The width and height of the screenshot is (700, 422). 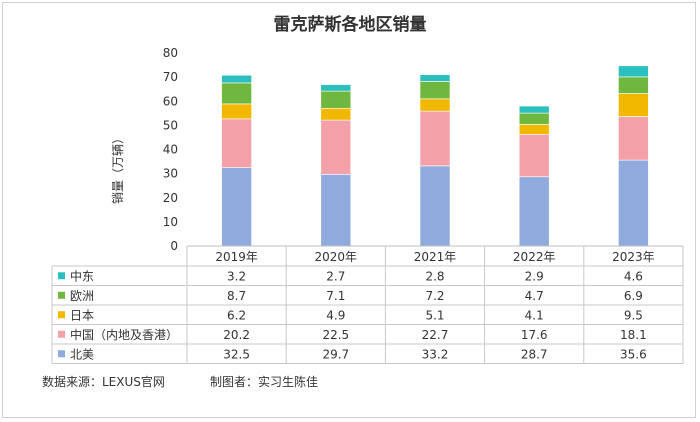 What do you see at coordinates (236, 276) in the screenshot?
I see `data-label: 3.2` at bounding box center [236, 276].